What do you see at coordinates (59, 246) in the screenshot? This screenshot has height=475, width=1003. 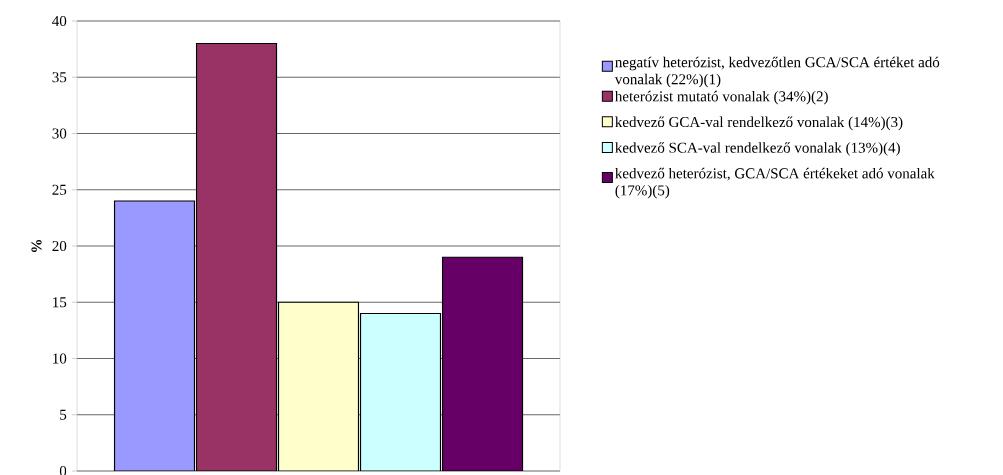 I see `y-tick-label: 20` at bounding box center [59, 246].